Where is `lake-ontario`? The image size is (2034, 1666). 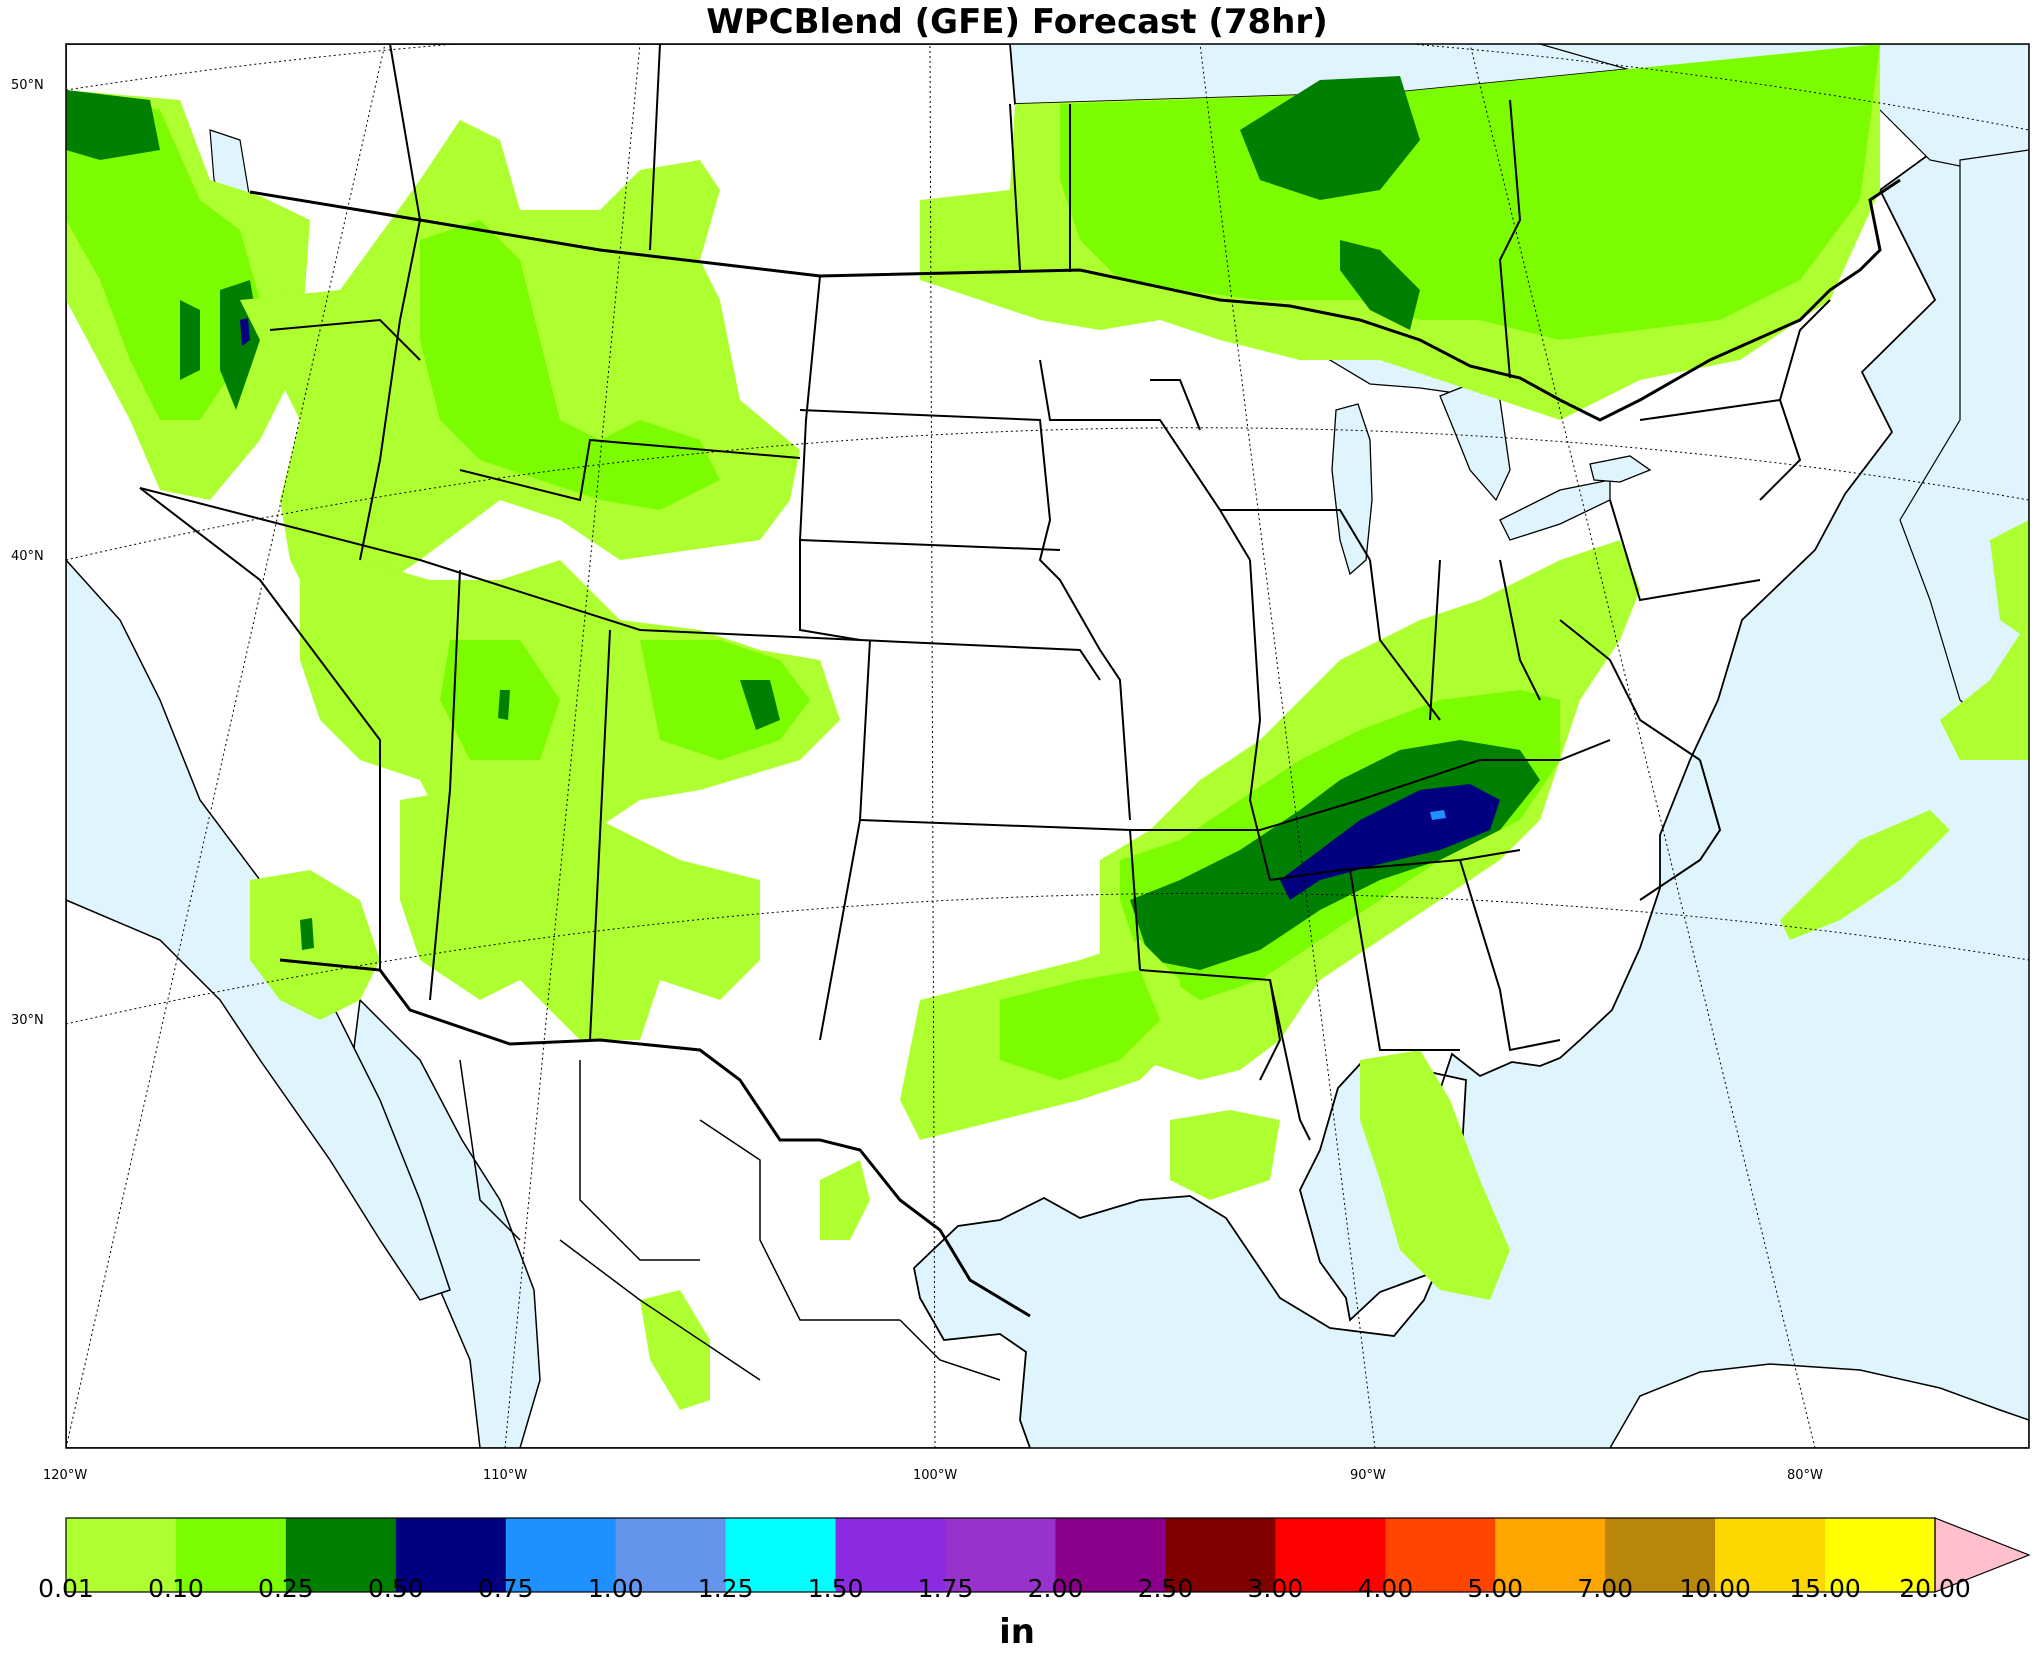 lake-ontario is located at coordinates (1620, 469).